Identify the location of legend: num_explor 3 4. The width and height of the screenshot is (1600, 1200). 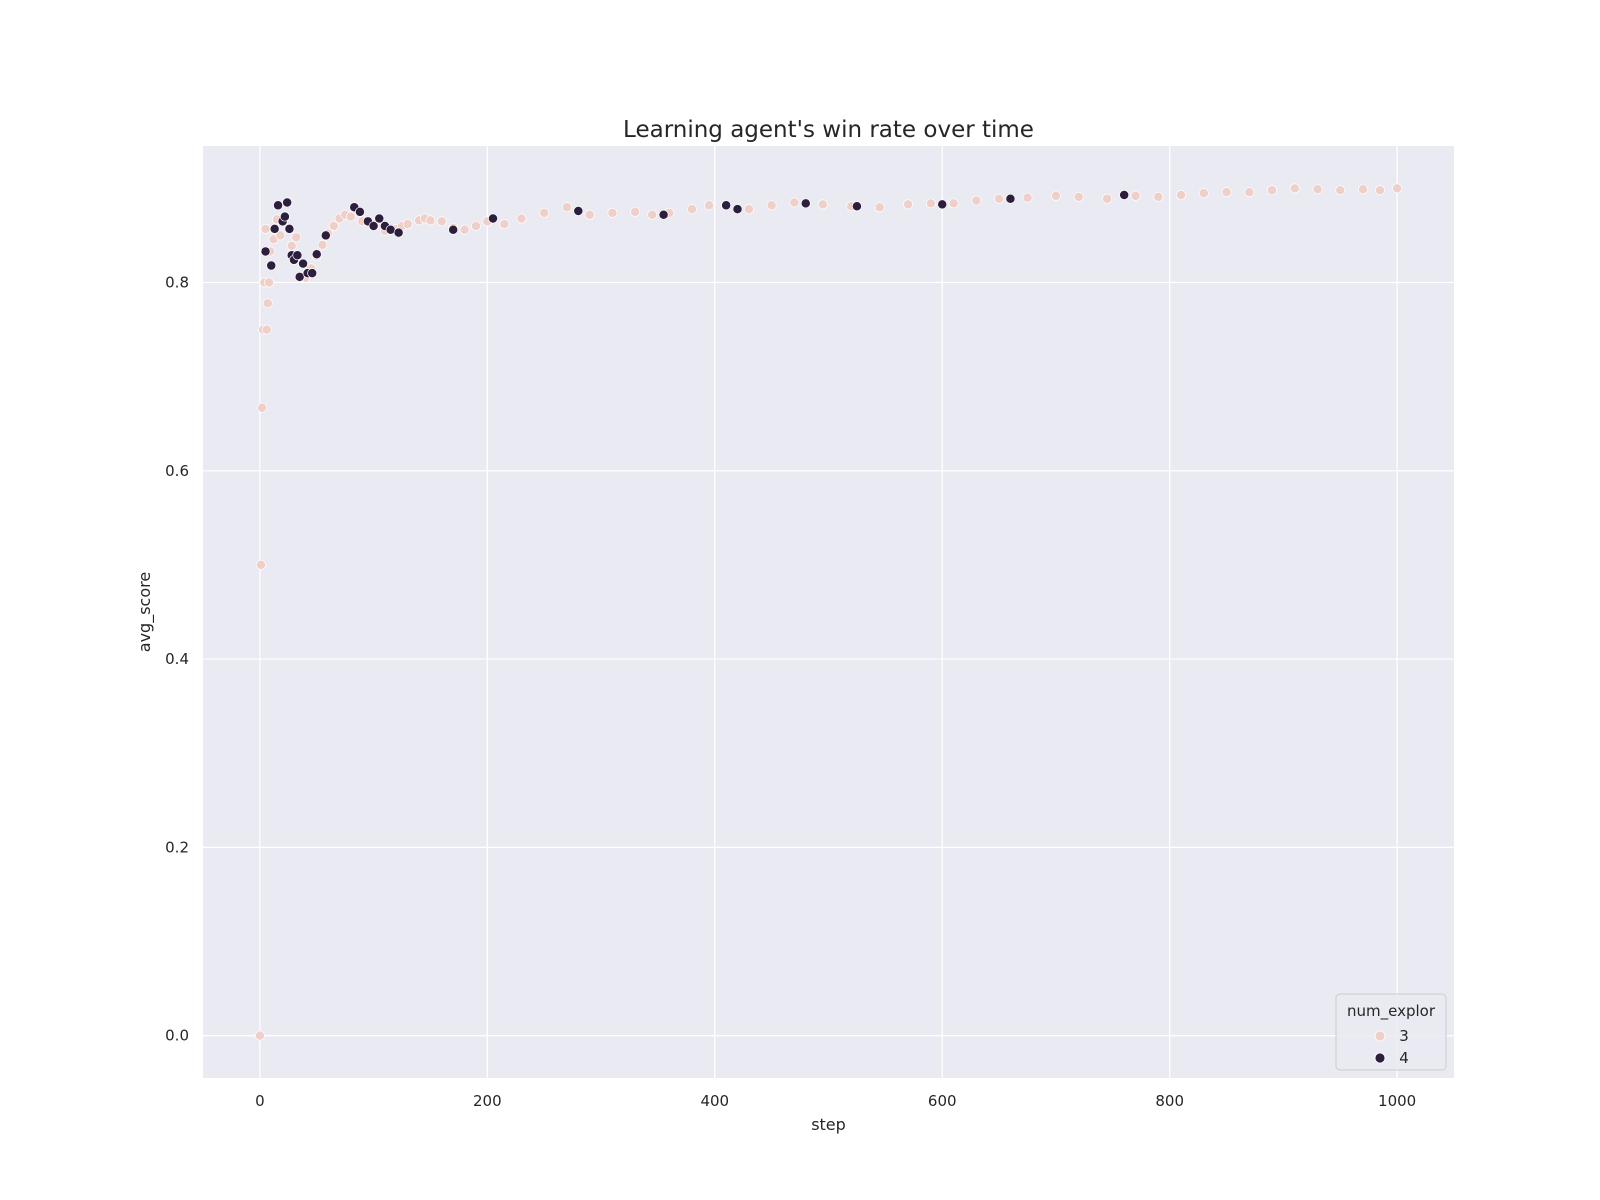
(1391, 1032).